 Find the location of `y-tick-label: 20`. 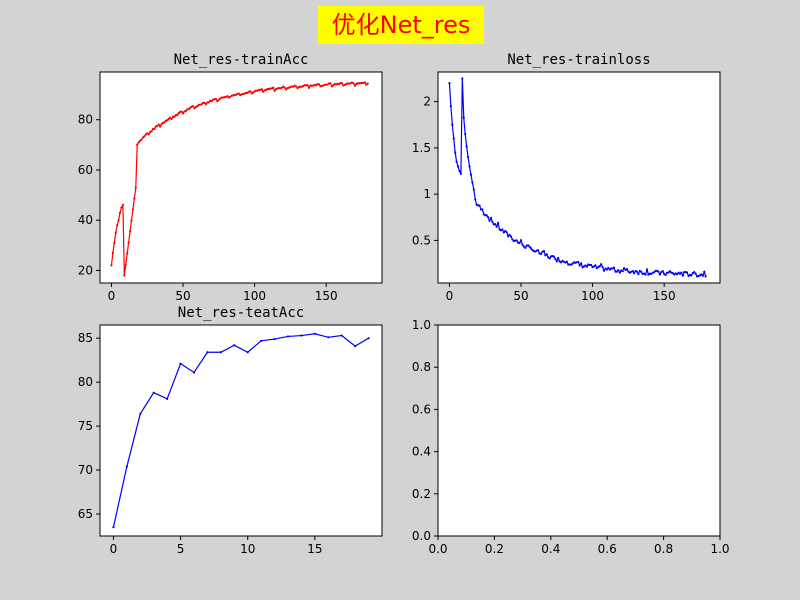

y-tick-label: 20 is located at coordinates (85, 270).